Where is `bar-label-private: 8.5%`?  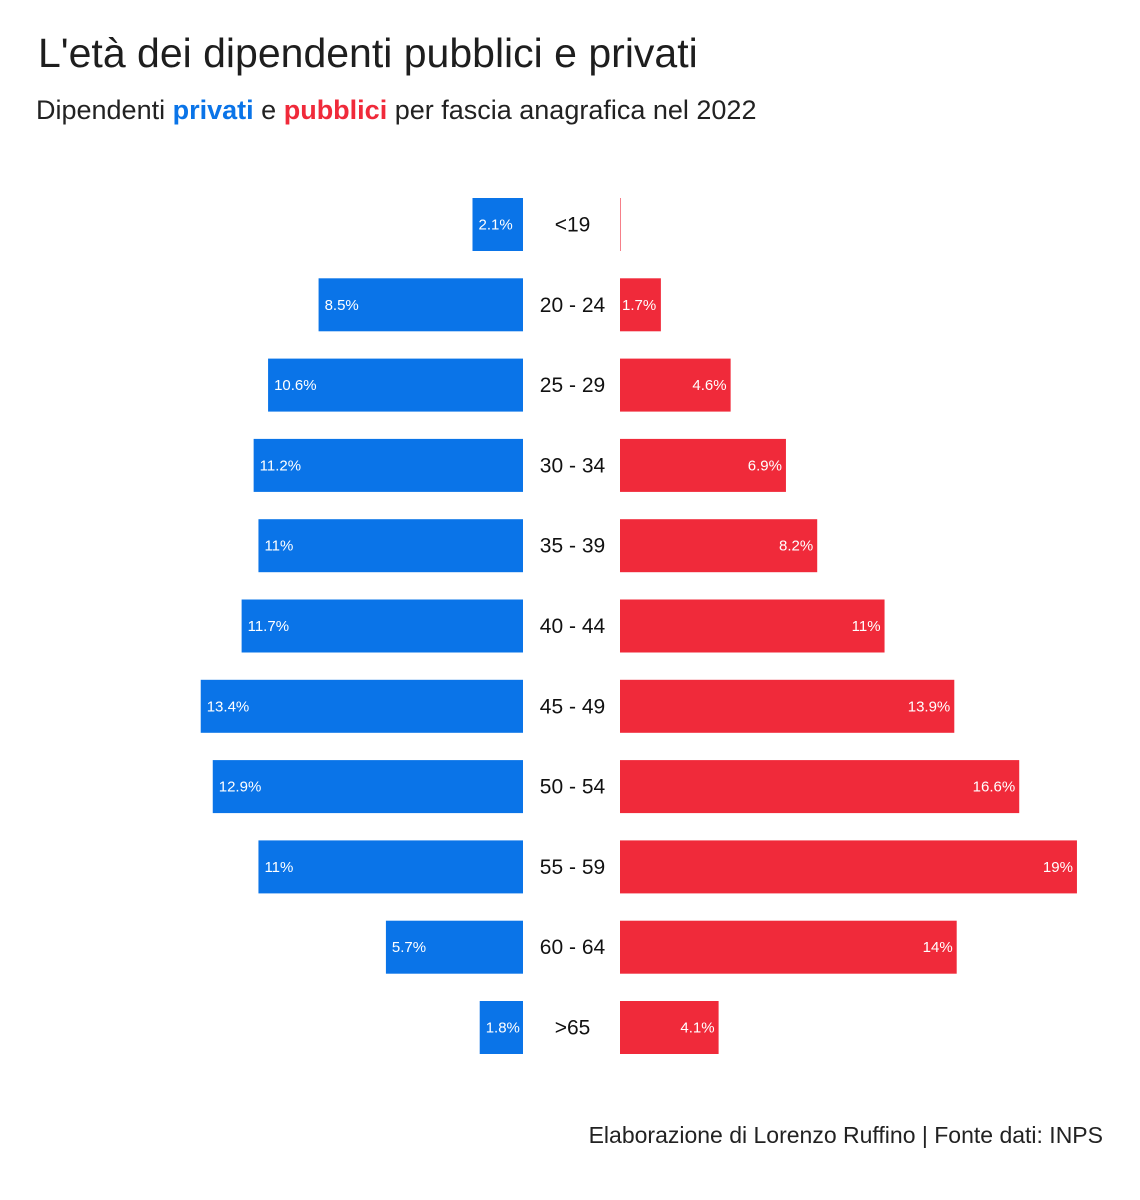
bar-label-private: 8.5% is located at coordinates (342, 305).